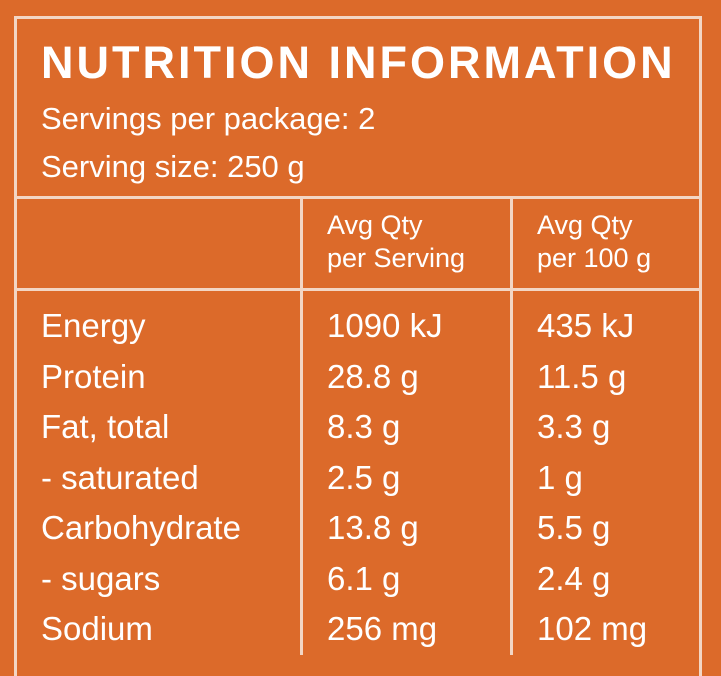 The height and width of the screenshot is (676, 721). Describe the element at coordinates (574, 578) in the screenshot. I see `per-100g-value: 2.4 g` at that location.